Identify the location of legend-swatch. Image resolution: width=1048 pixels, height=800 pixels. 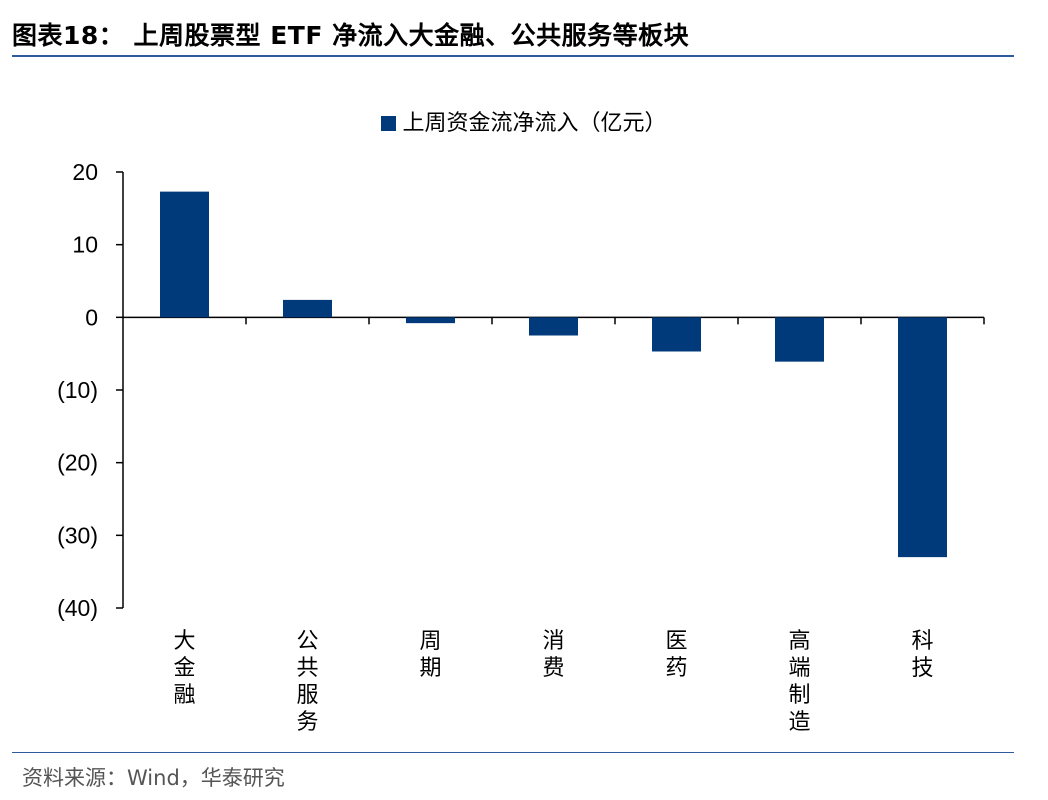
(389, 123).